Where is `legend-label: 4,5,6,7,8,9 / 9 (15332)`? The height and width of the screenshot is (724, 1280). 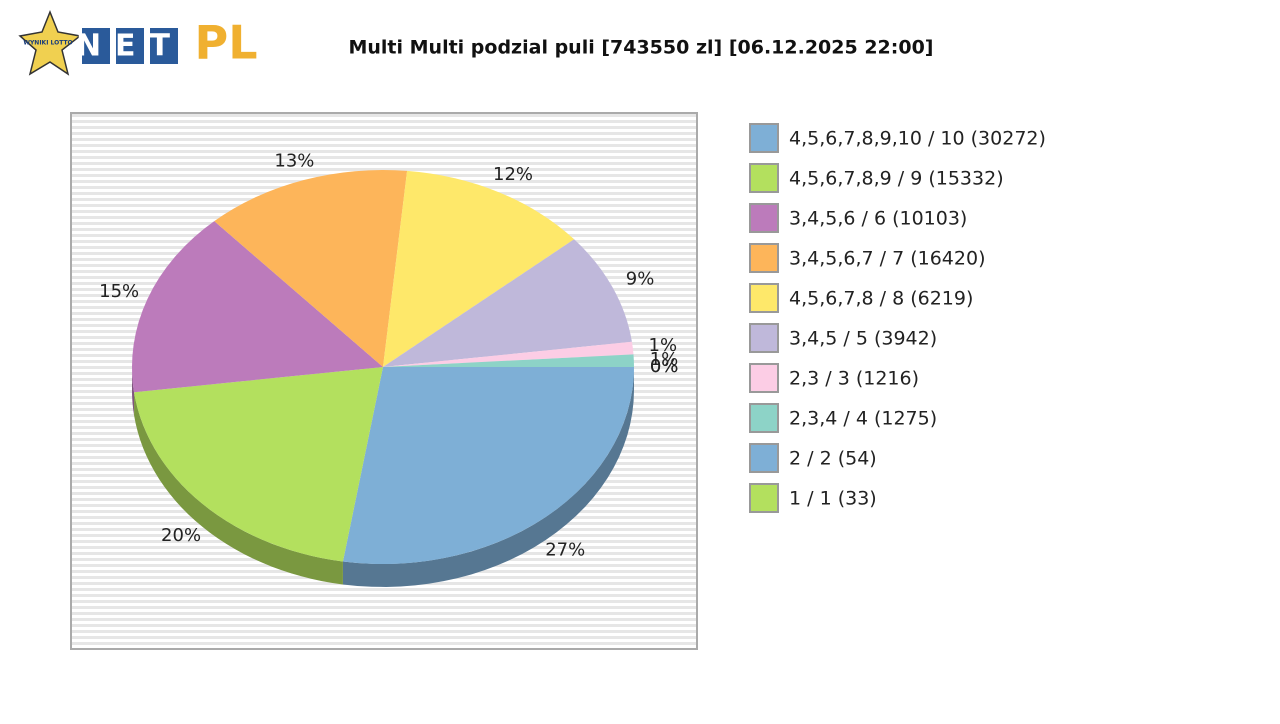 legend-label: 4,5,6,7,8,9 / 9 (15332) is located at coordinates (896, 179).